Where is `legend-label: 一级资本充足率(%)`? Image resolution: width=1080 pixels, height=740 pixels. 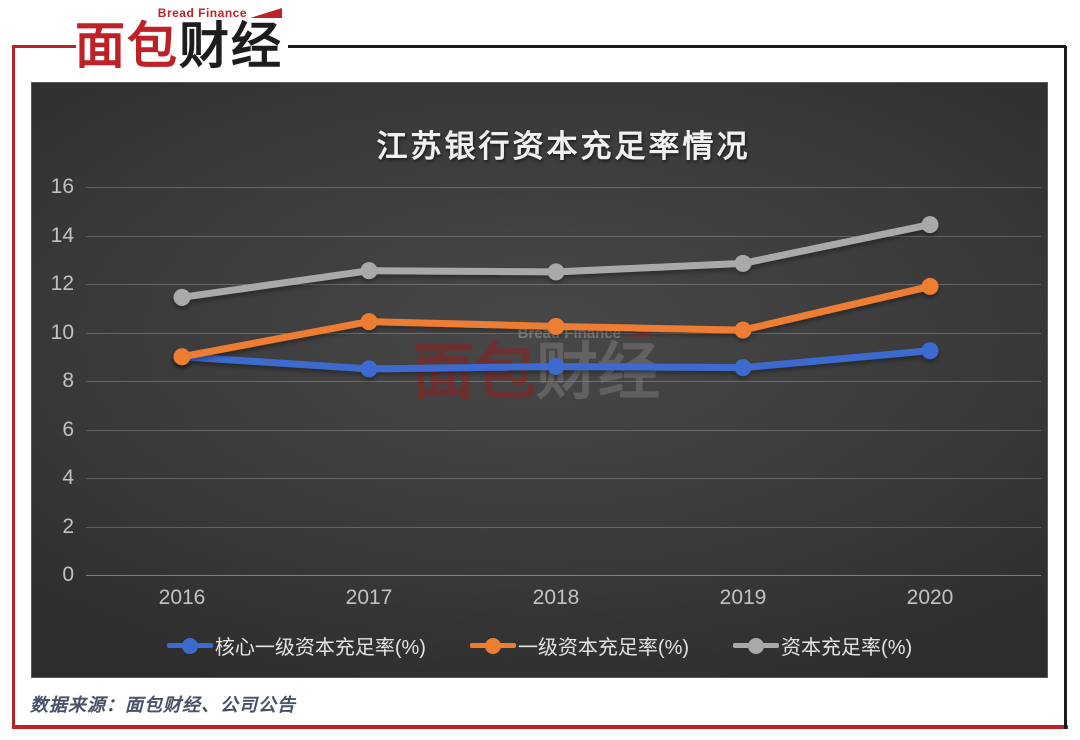
legend-label: 一级资本充足率(%) is located at coordinates (603, 648).